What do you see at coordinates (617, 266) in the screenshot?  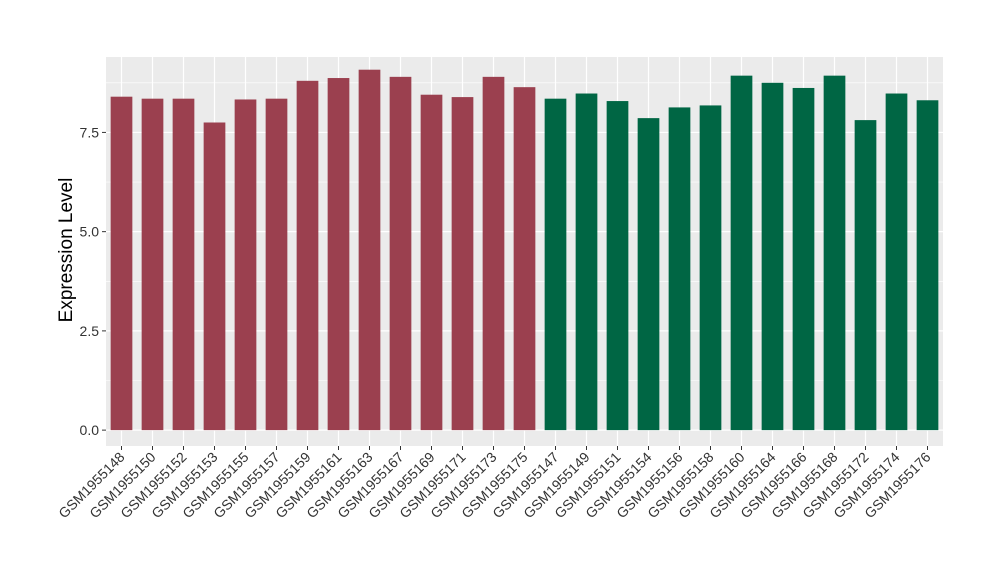 I see `bar-GSM1955151` at bounding box center [617, 266].